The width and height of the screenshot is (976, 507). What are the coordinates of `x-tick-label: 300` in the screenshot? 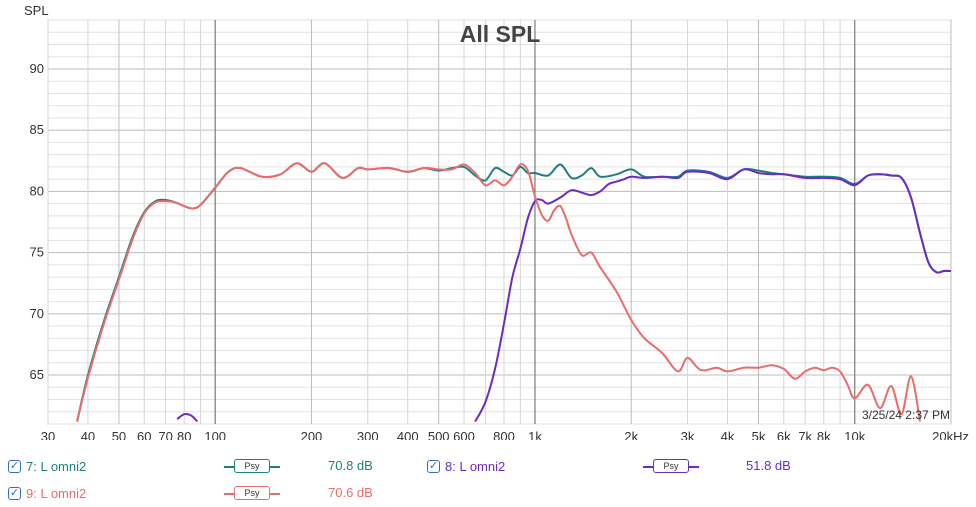 It's located at (368, 434).